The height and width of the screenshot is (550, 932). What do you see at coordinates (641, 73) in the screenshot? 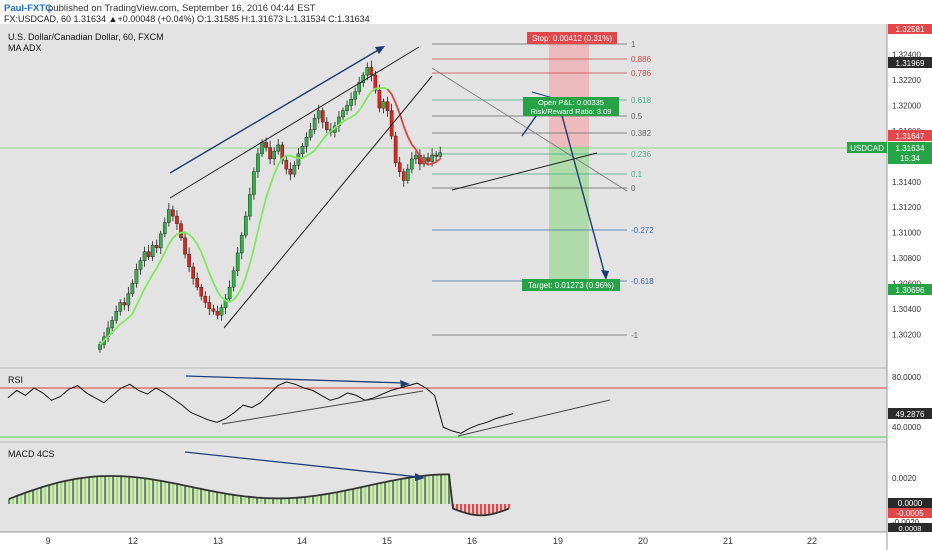
I see `fib-label: 0.786` at bounding box center [641, 73].